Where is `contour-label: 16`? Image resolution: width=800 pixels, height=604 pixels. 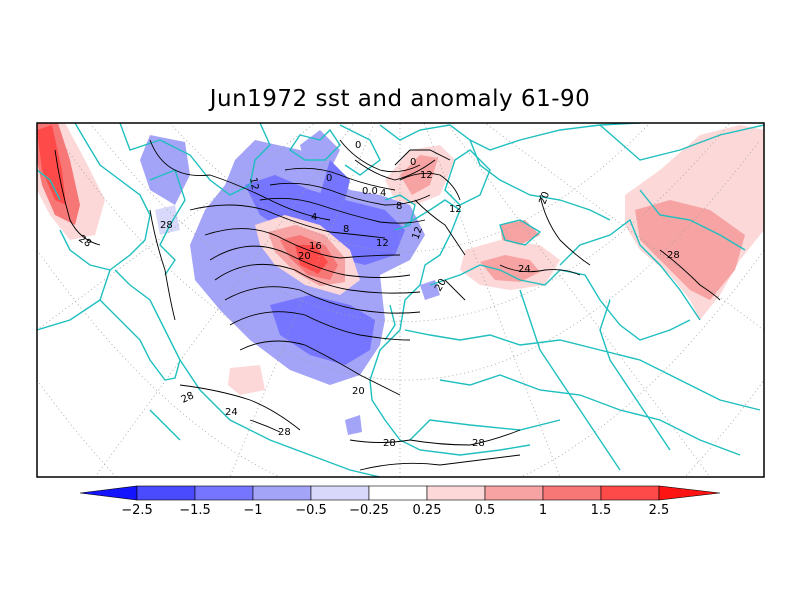 contour-label: 16 is located at coordinates (315, 246).